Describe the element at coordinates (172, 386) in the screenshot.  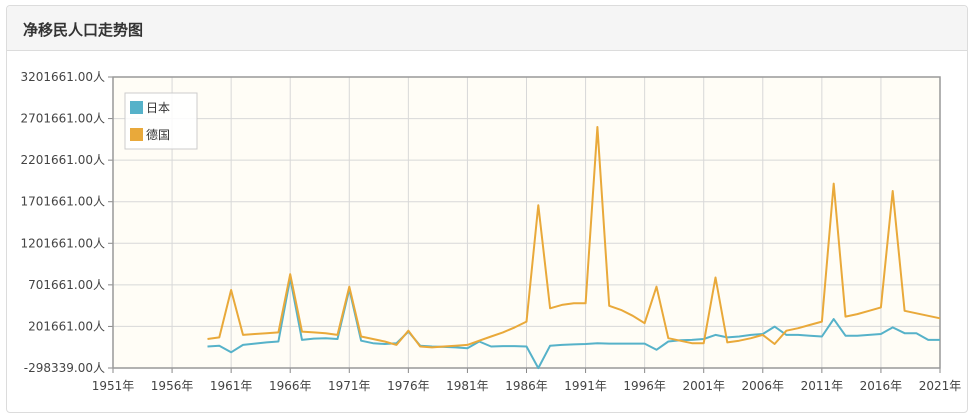
I see `x-tick-label: 1956年` at that location.